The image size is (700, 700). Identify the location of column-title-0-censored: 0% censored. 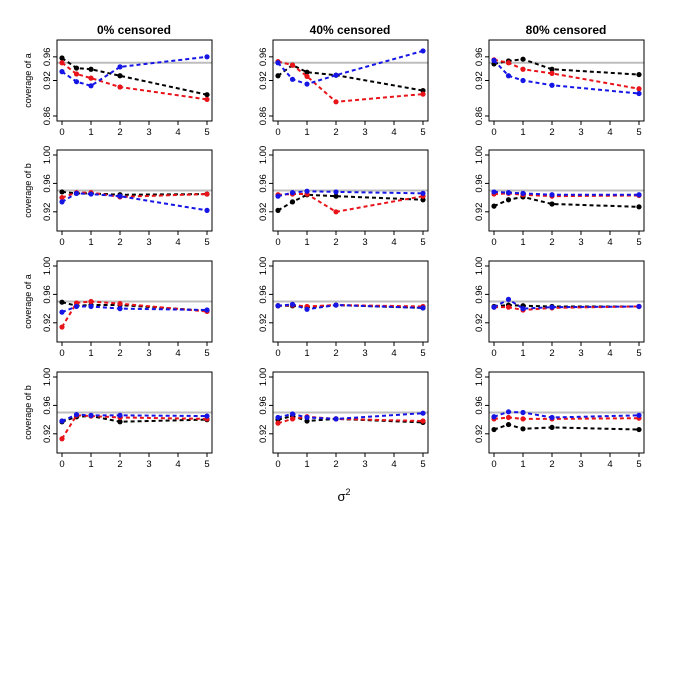
(134, 30).